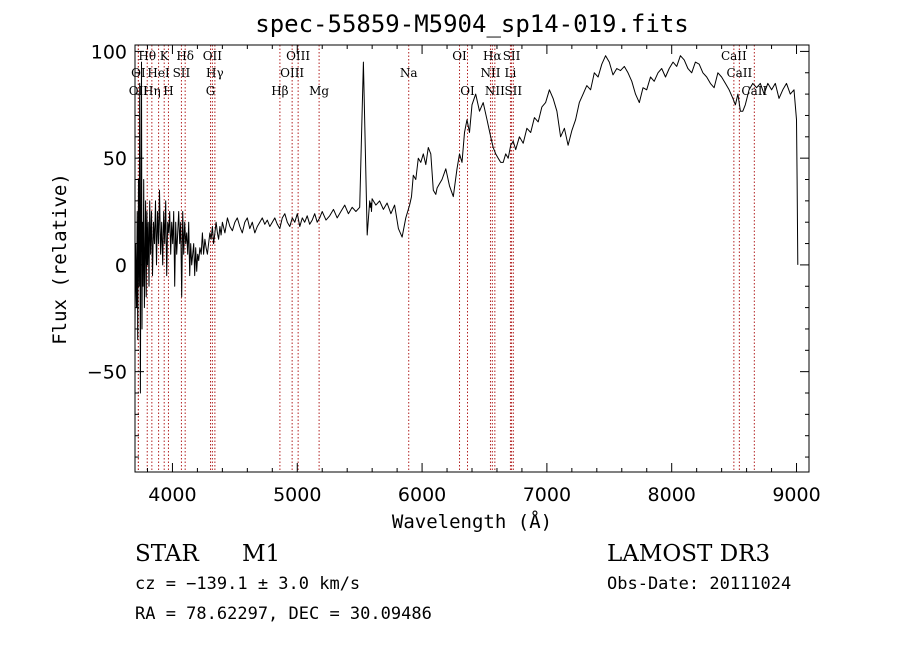 Image resolution: width=900 pixels, height=649 pixels. Describe the element at coordinates (247, 584) in the screenshot. I see `redshift-readout: cz = −139.1 ± 3.0 km/s` at that location.